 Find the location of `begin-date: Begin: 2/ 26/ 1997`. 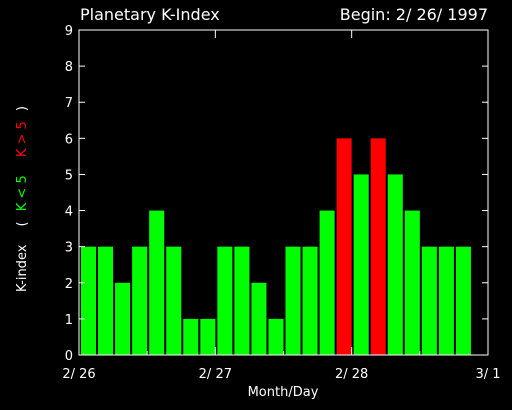

begin-date: Begin: 2/ 26/ 1997 is located at coordinates (414, 14).